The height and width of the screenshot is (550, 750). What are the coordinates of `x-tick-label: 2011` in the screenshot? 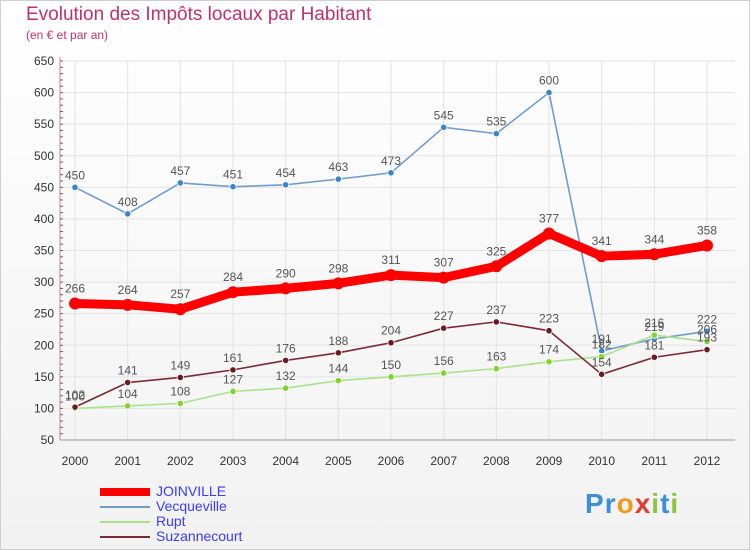 It's located at (654, 461).